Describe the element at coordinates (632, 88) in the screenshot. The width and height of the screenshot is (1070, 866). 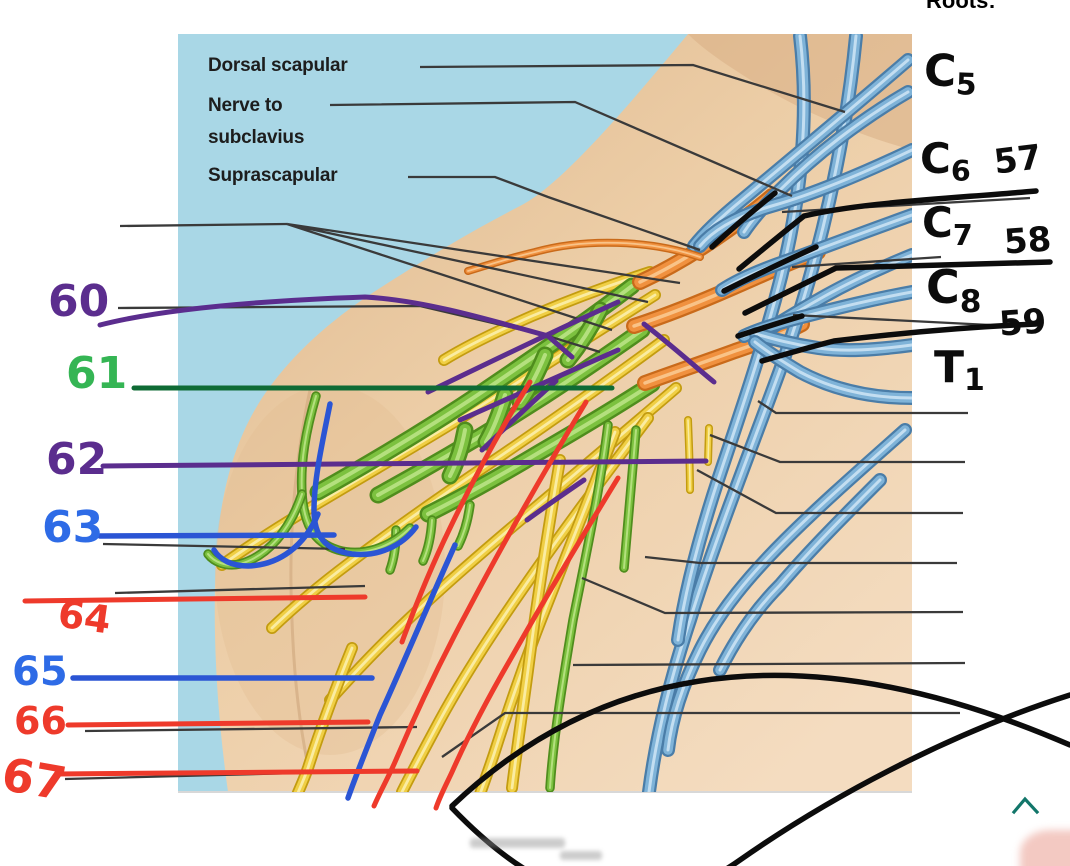
I see `leader-dorsal-scapular` at that location.